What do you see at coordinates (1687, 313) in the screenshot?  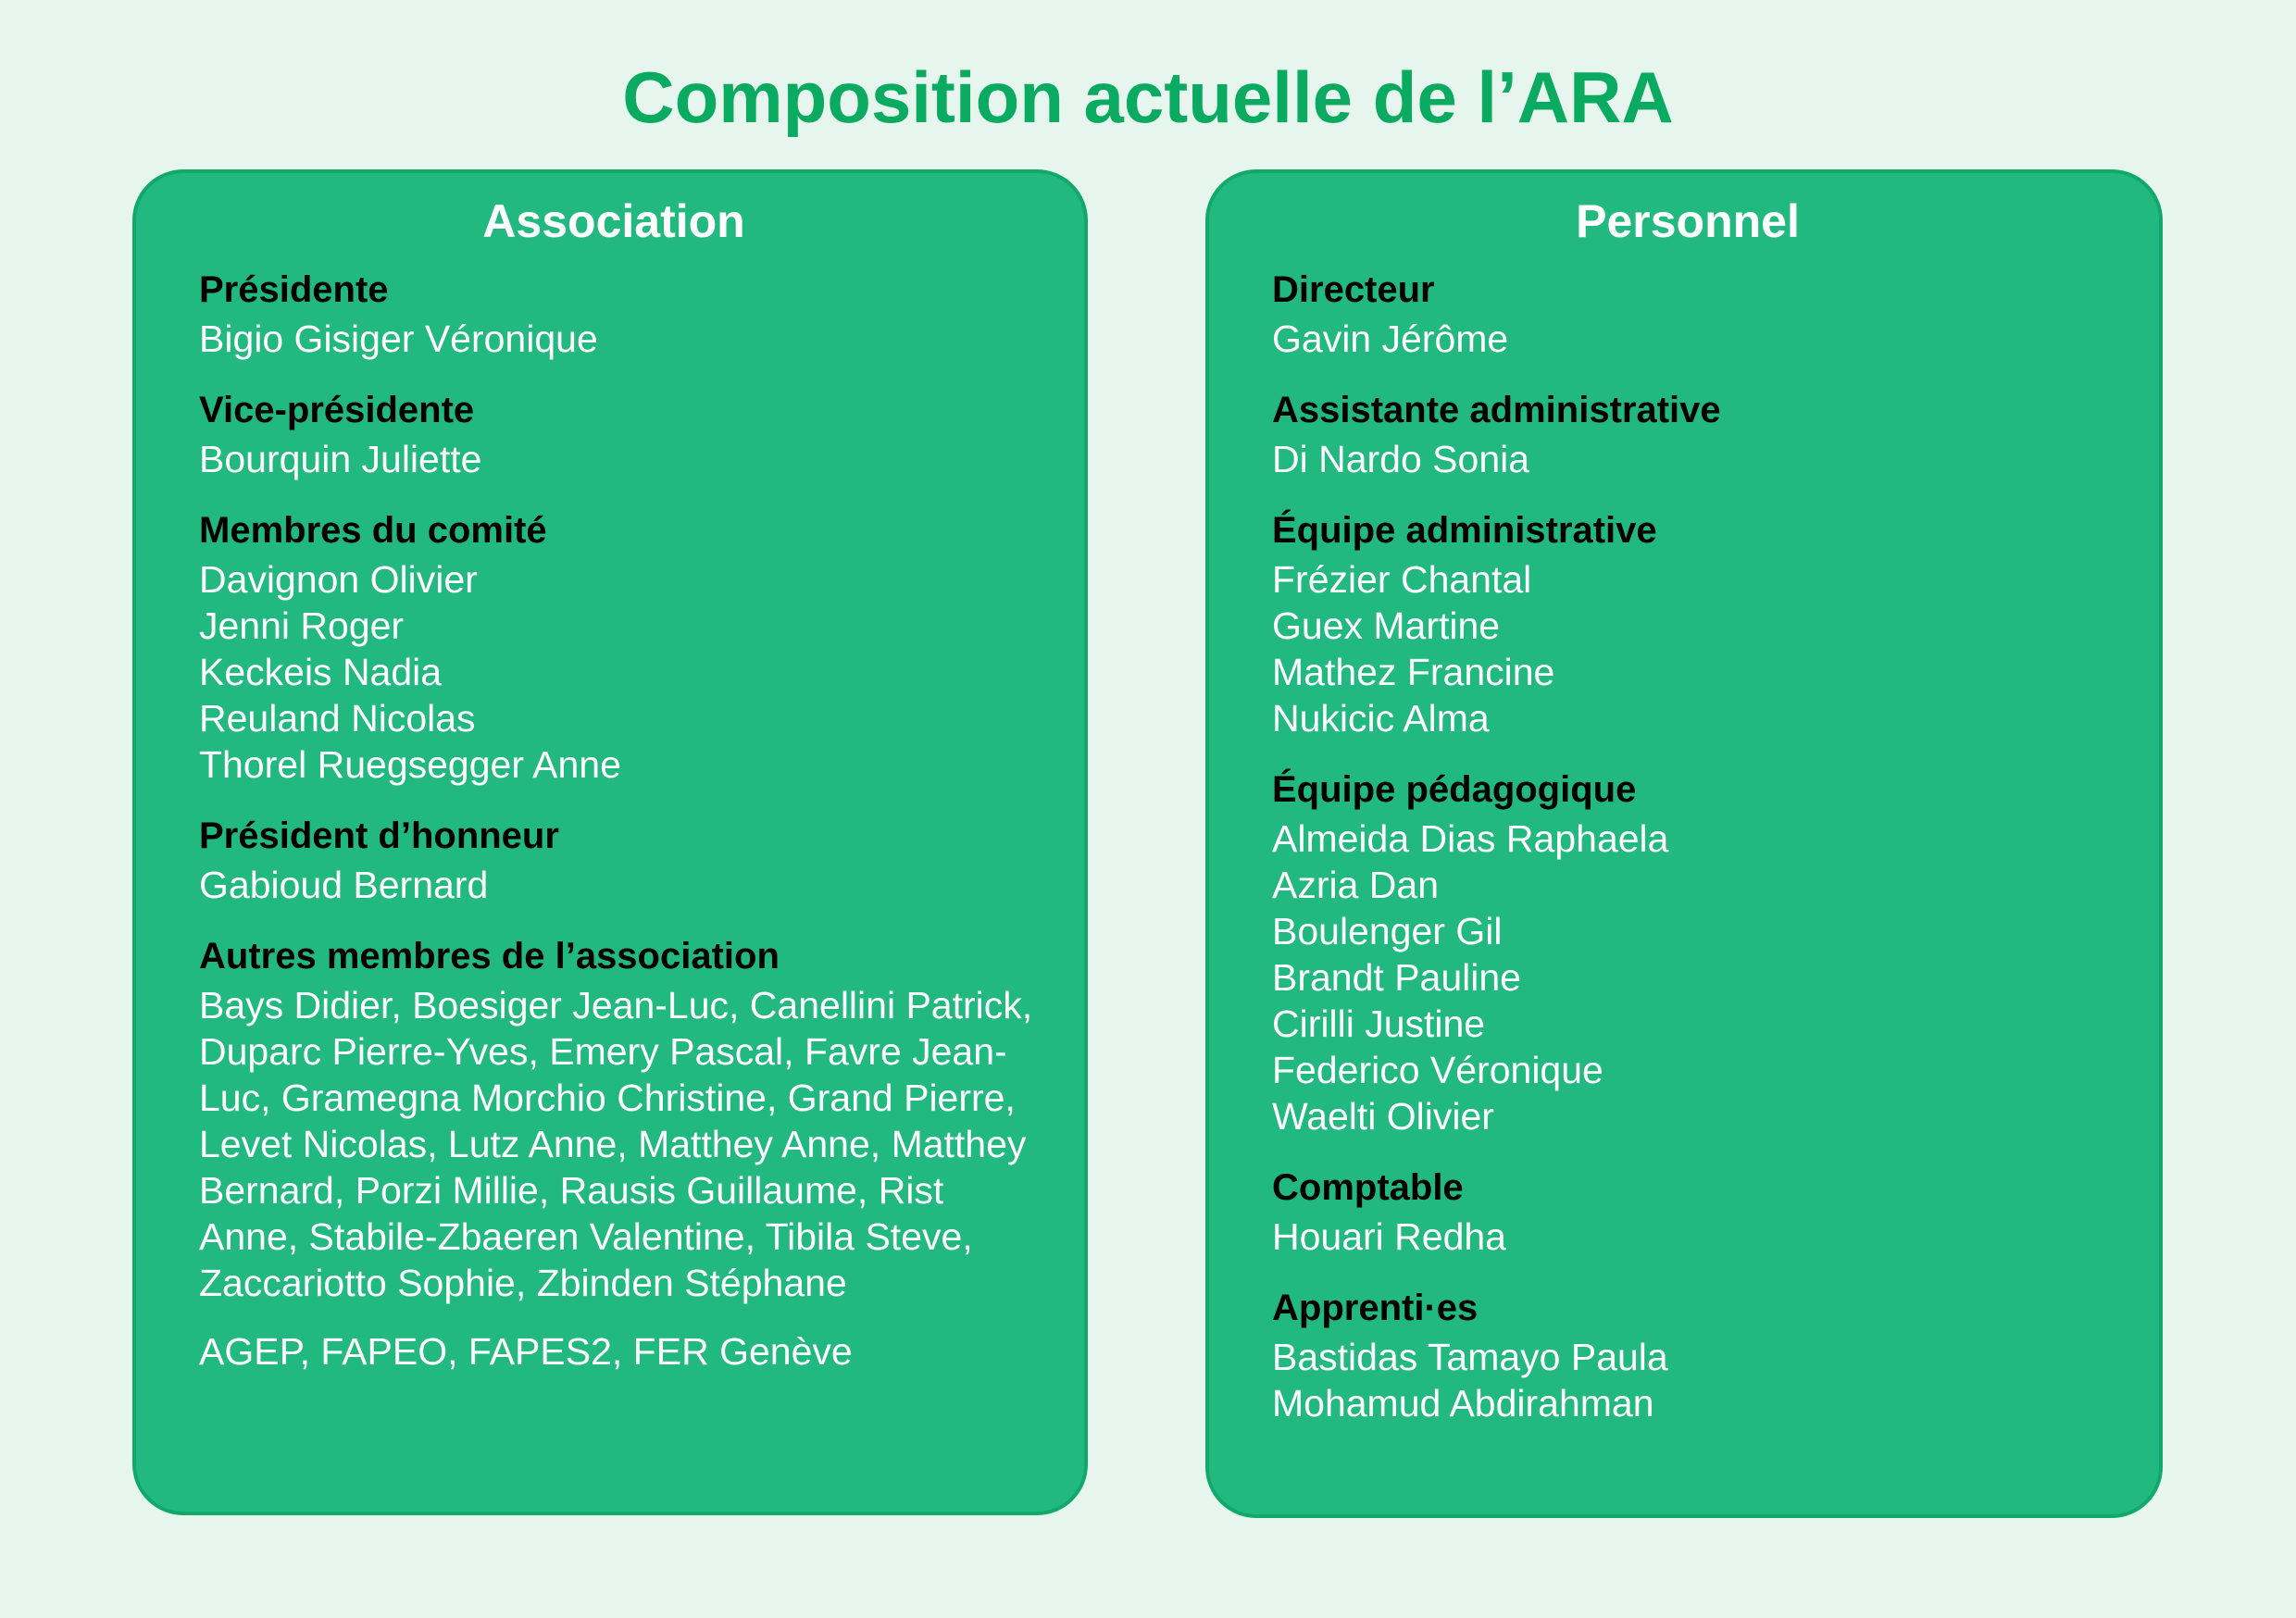 I see `role-section: Directeur Gavin Jérôme` at bounding box center [1687, 313].